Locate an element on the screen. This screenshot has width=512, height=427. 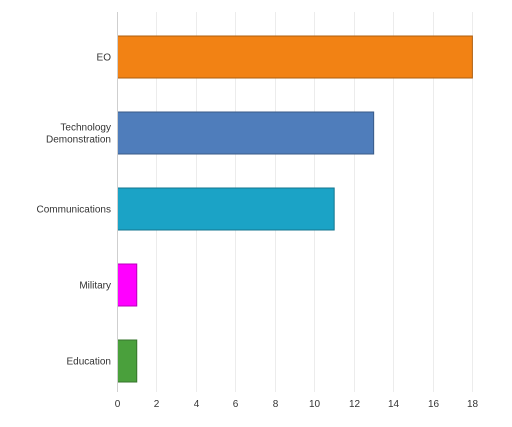
x-tick-label: 4 is located at coordinates (197, 404).